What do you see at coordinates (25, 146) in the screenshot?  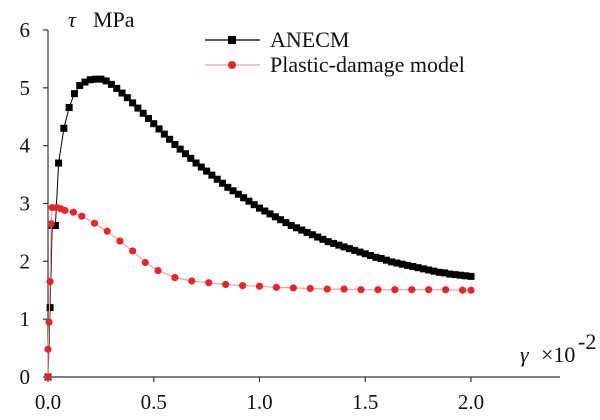 I see `y-tick-label: 4` at bounding box center [25, 146].